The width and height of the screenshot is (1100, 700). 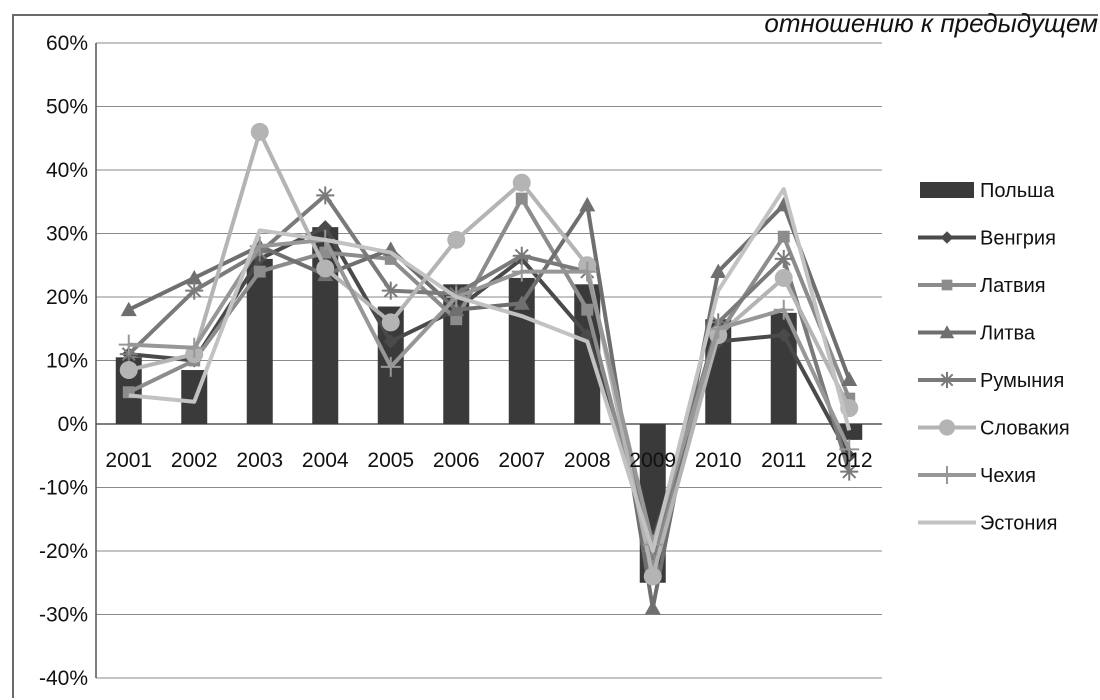 I want to click on y-tick-label: -20%, so click(x=63, y=551).